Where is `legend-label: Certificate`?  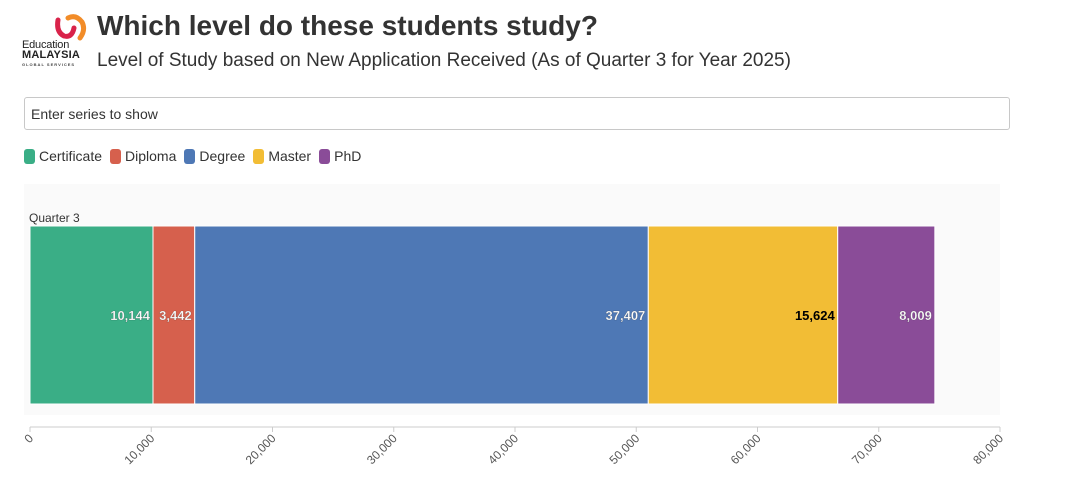 legend-label: Certificate is located at coordinates (71, 156).